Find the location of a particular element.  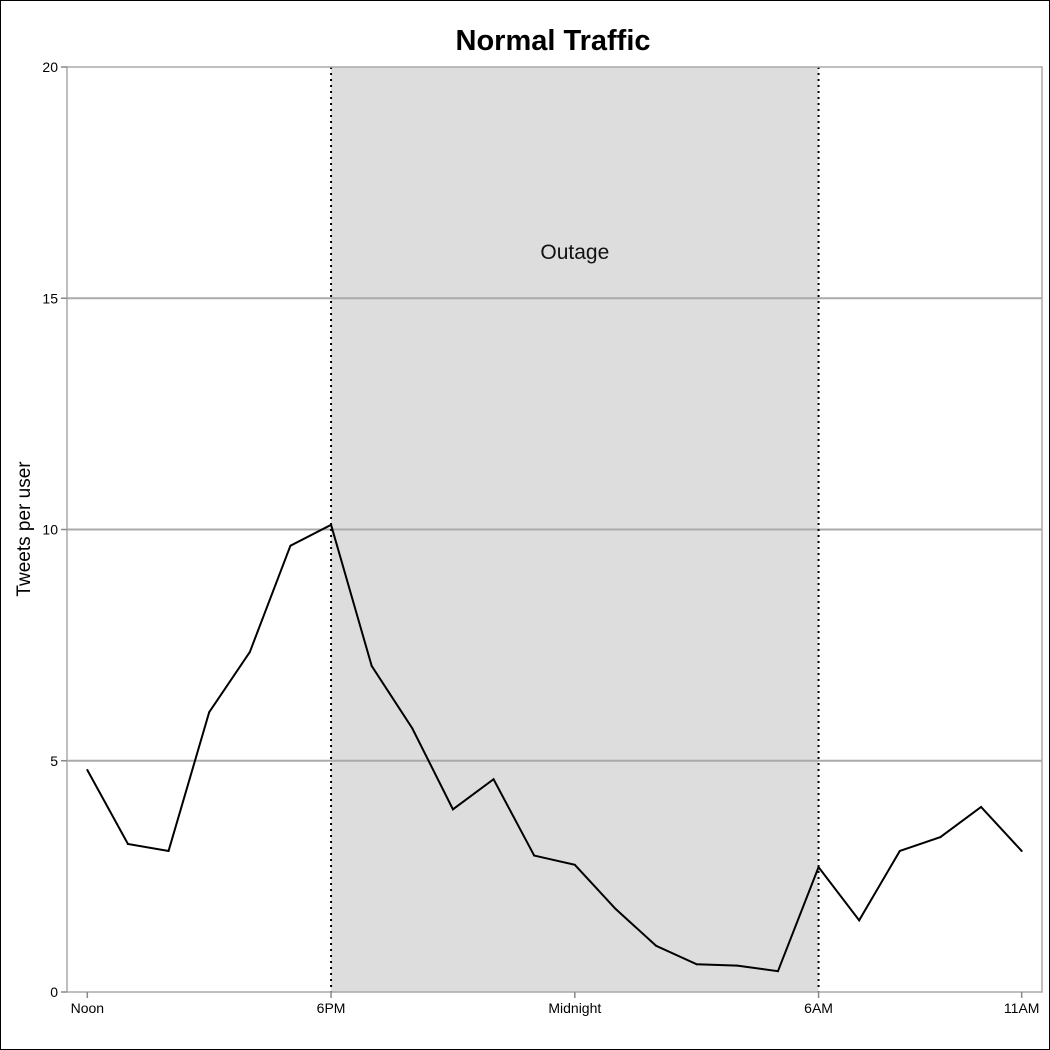

x-tick-label: Noon is located at coordinates (87, 1008).